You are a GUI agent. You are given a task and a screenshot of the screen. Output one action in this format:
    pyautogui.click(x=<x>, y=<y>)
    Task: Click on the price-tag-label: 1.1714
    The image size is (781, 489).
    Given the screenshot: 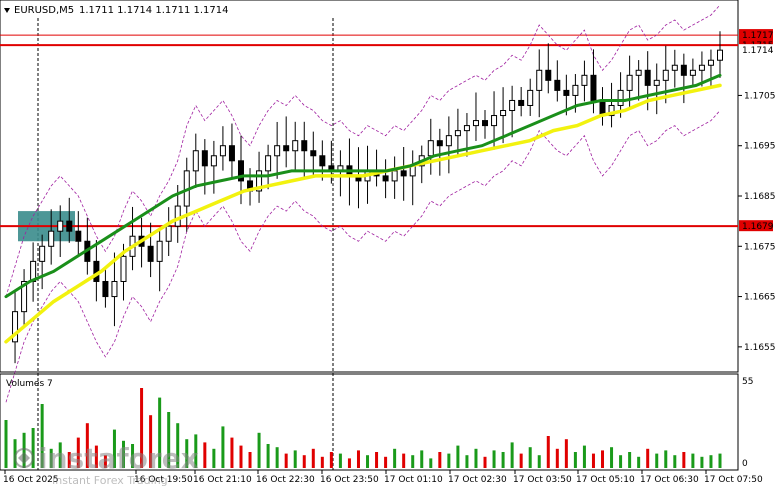 What is the action you would take?
    pyautogui.click(x=758, y=51)
    